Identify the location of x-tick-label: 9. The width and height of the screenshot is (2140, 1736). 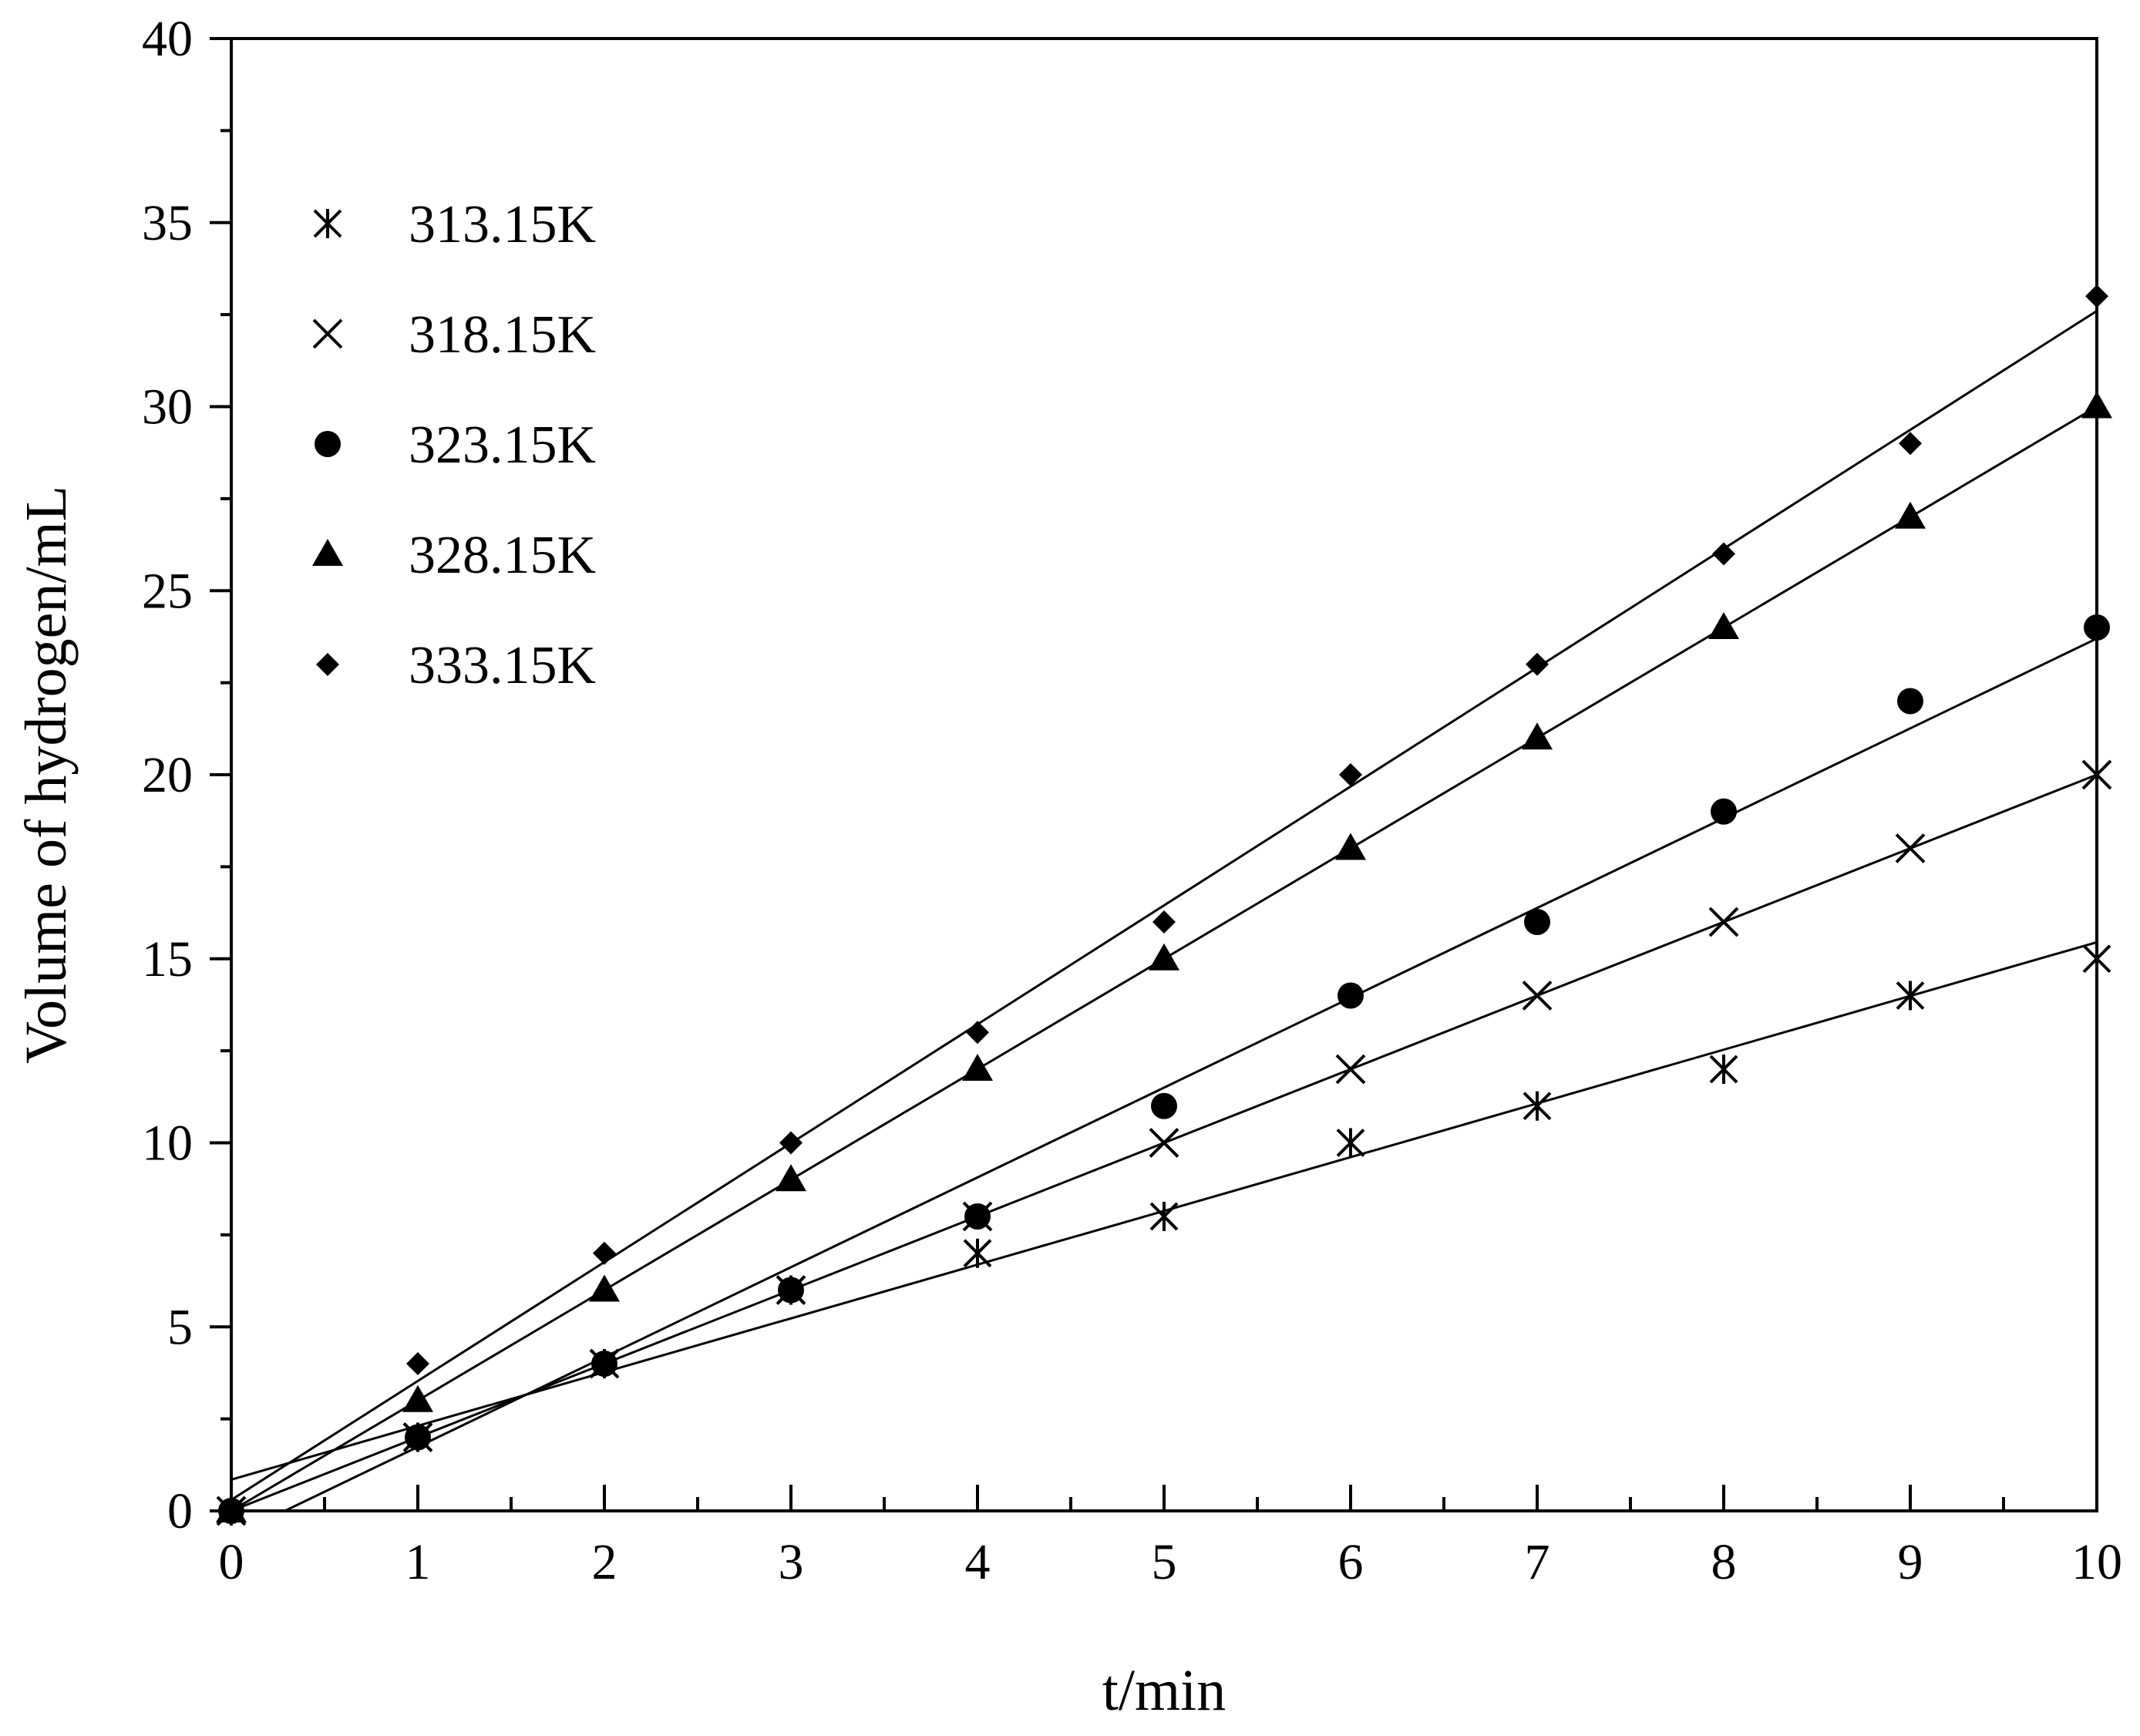
(1910, 1562).